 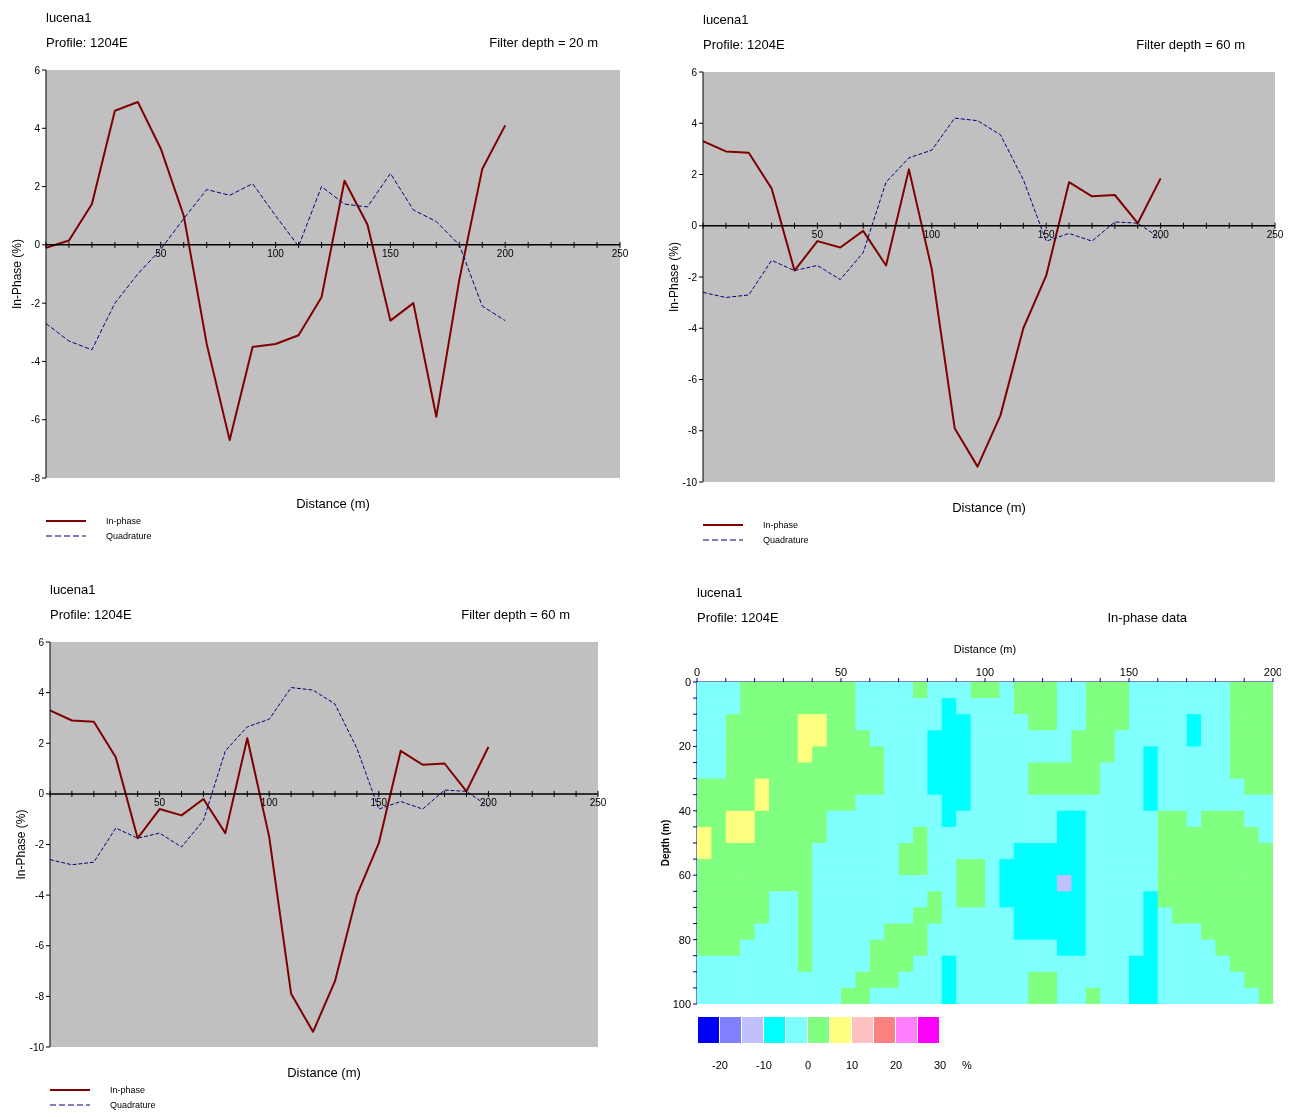 I want to click on color-bar-label: -10, so click(x=764, y=1065).